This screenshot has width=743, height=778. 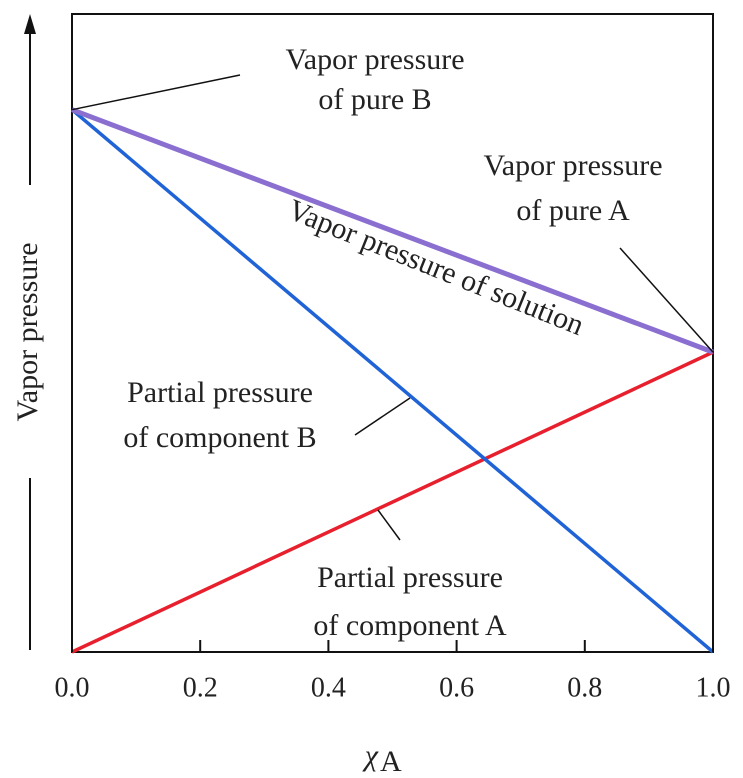 What do you see at coordinates (72, 687) in the screenshot?
I see `x-tick-label: 0.0` at bounding box center [72, 687].